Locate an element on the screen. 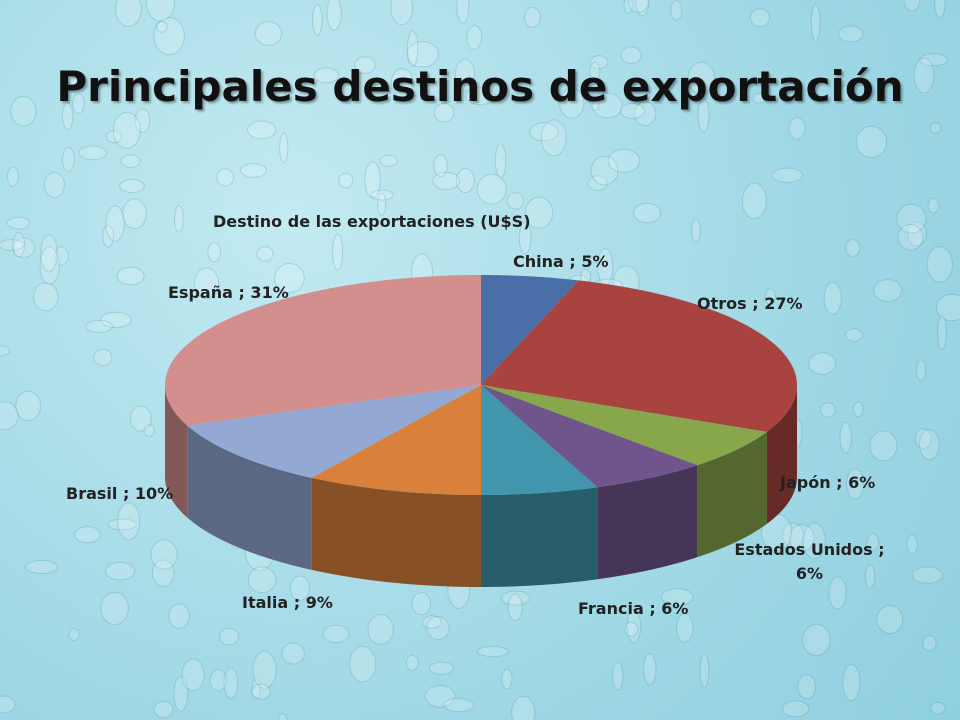 This screenshot has width=960, height=720. chart-subtitle: Destino de las exportaciones (U$S) is located at coordinates (372, 221).